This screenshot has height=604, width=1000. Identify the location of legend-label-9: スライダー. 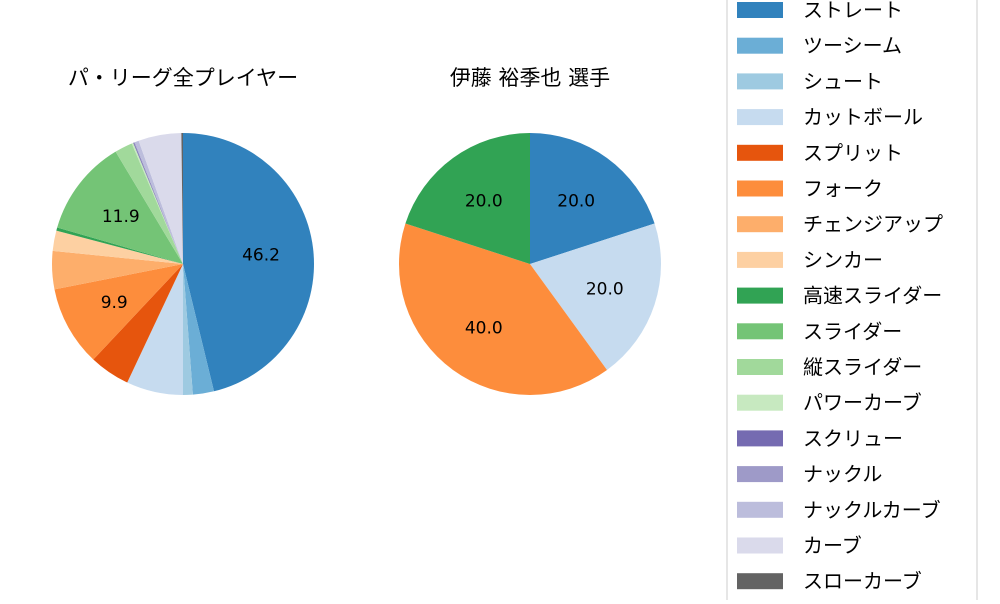
(852, 331).